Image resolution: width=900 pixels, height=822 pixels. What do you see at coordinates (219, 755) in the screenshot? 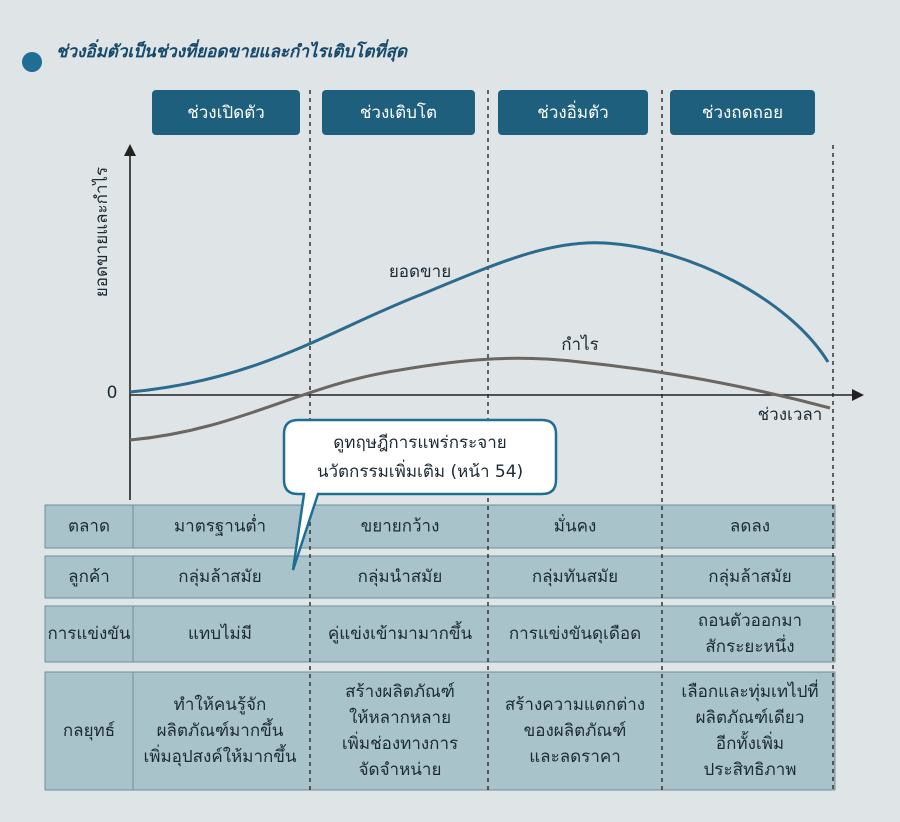
I see `cell-text: เพิ่มอุปสงค์ให้มากขึ้น` at bounding box center [219, 755].